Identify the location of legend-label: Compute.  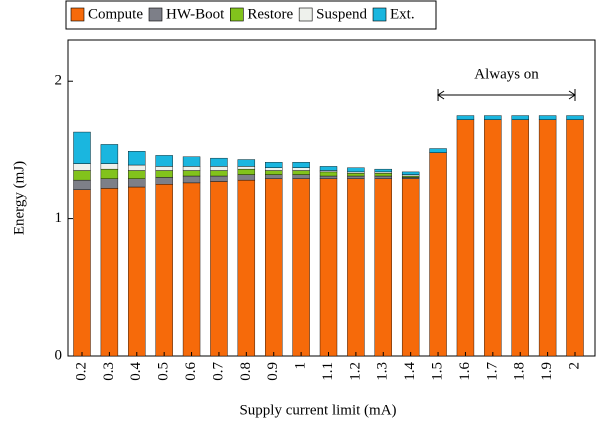
(115, 14).